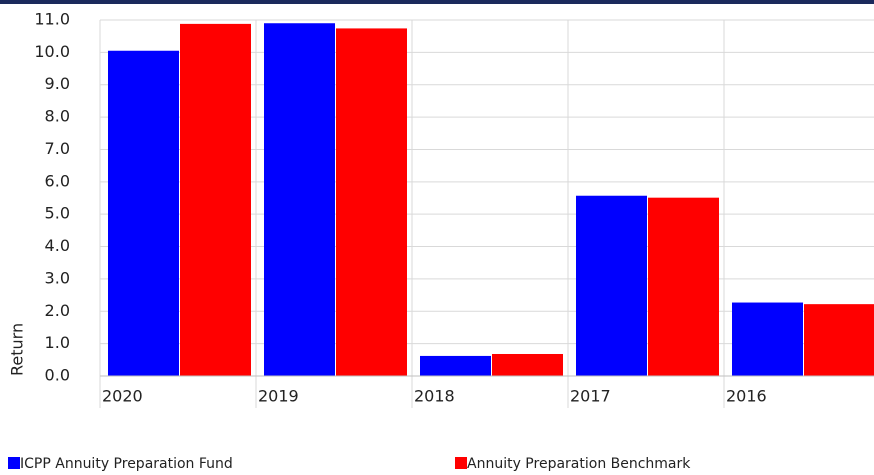 This screenshot has width=874, height=475. What do you see at coordinates (57, 180) in the screenshot?
I see `y-tick-label: 6.0` at bounding box center [57, 180].